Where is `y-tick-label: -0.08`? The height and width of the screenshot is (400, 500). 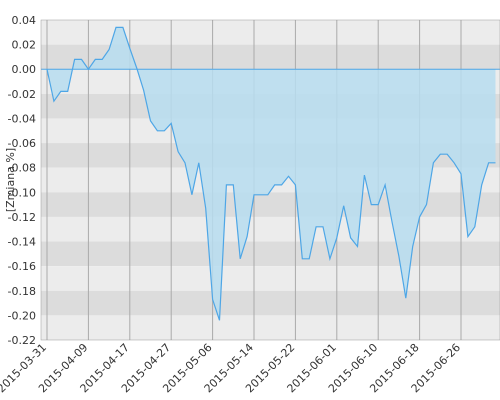
y-tick-label: -0.08 is located at coordinates (22, 168).